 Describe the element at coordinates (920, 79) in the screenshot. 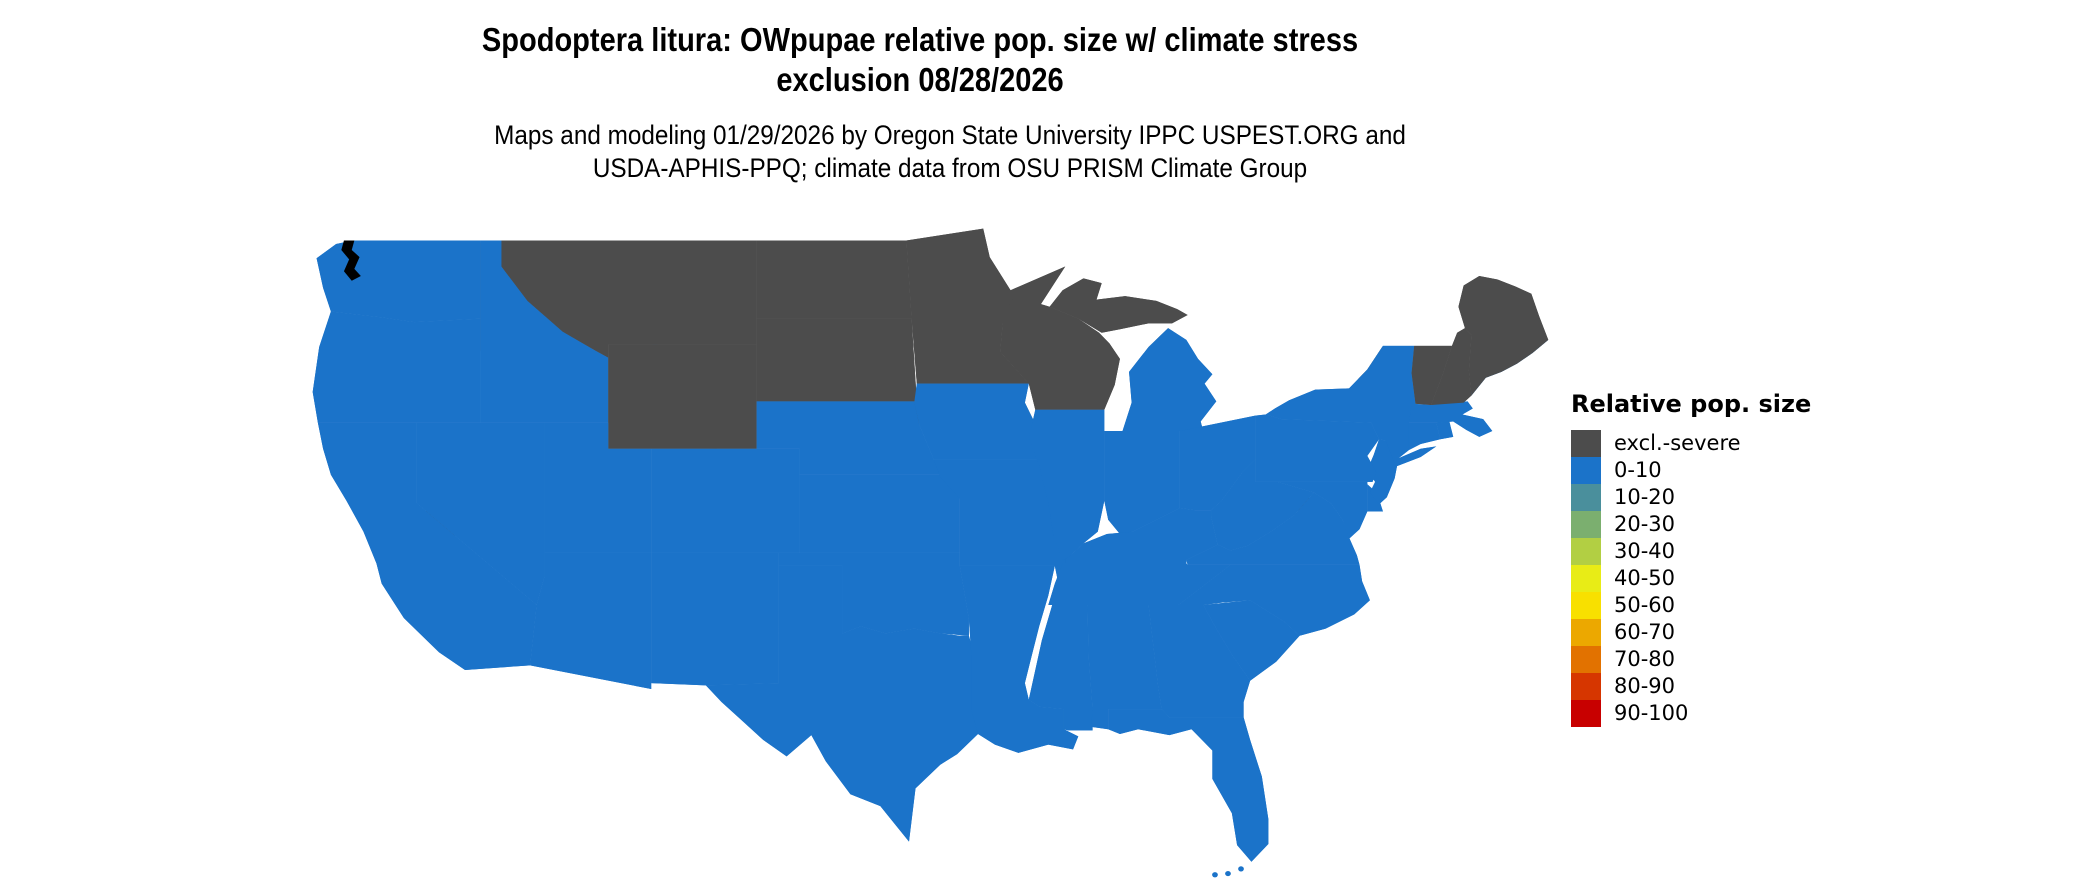

I see `map-title-line2: exclusion 08/28/2026` at that location.